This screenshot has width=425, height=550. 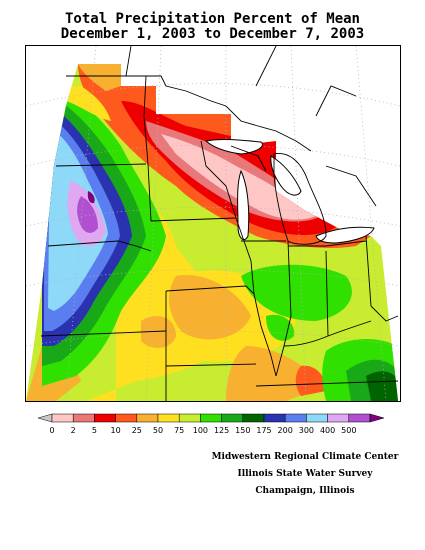 What do you see at coordinates (377, 418) in the screenshot?
I see `legend-arrow-right` at bounding box center [377, 418].